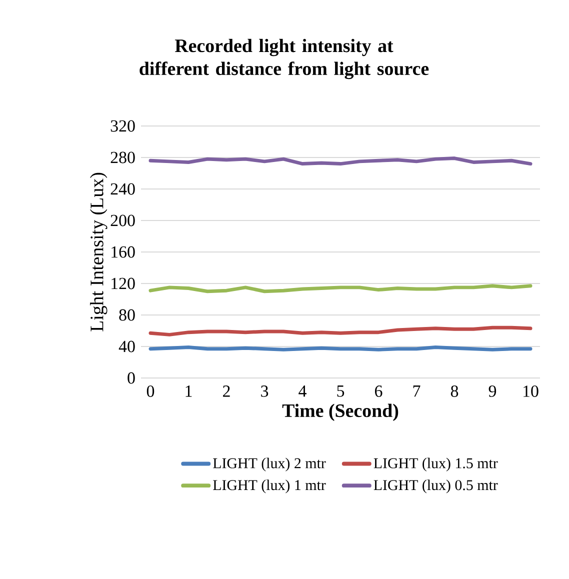  I want to click on y-tick-label: 40, so click(126, 346).